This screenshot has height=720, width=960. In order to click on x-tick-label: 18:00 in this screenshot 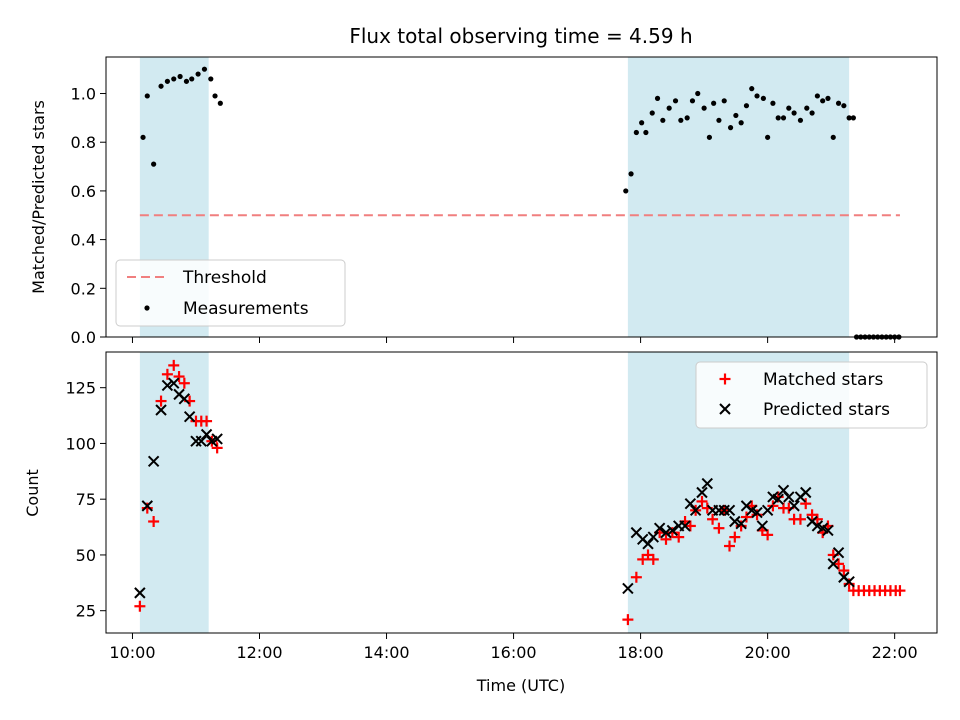, I will do `click(641, 652)`.